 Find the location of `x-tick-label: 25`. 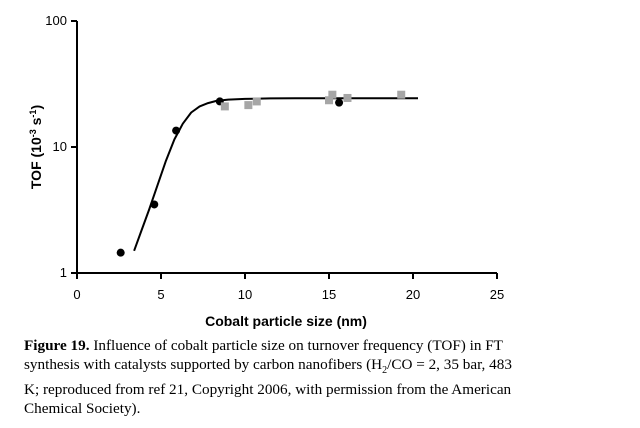

x-tick-label: 25 is located at coordinates (497, 294).